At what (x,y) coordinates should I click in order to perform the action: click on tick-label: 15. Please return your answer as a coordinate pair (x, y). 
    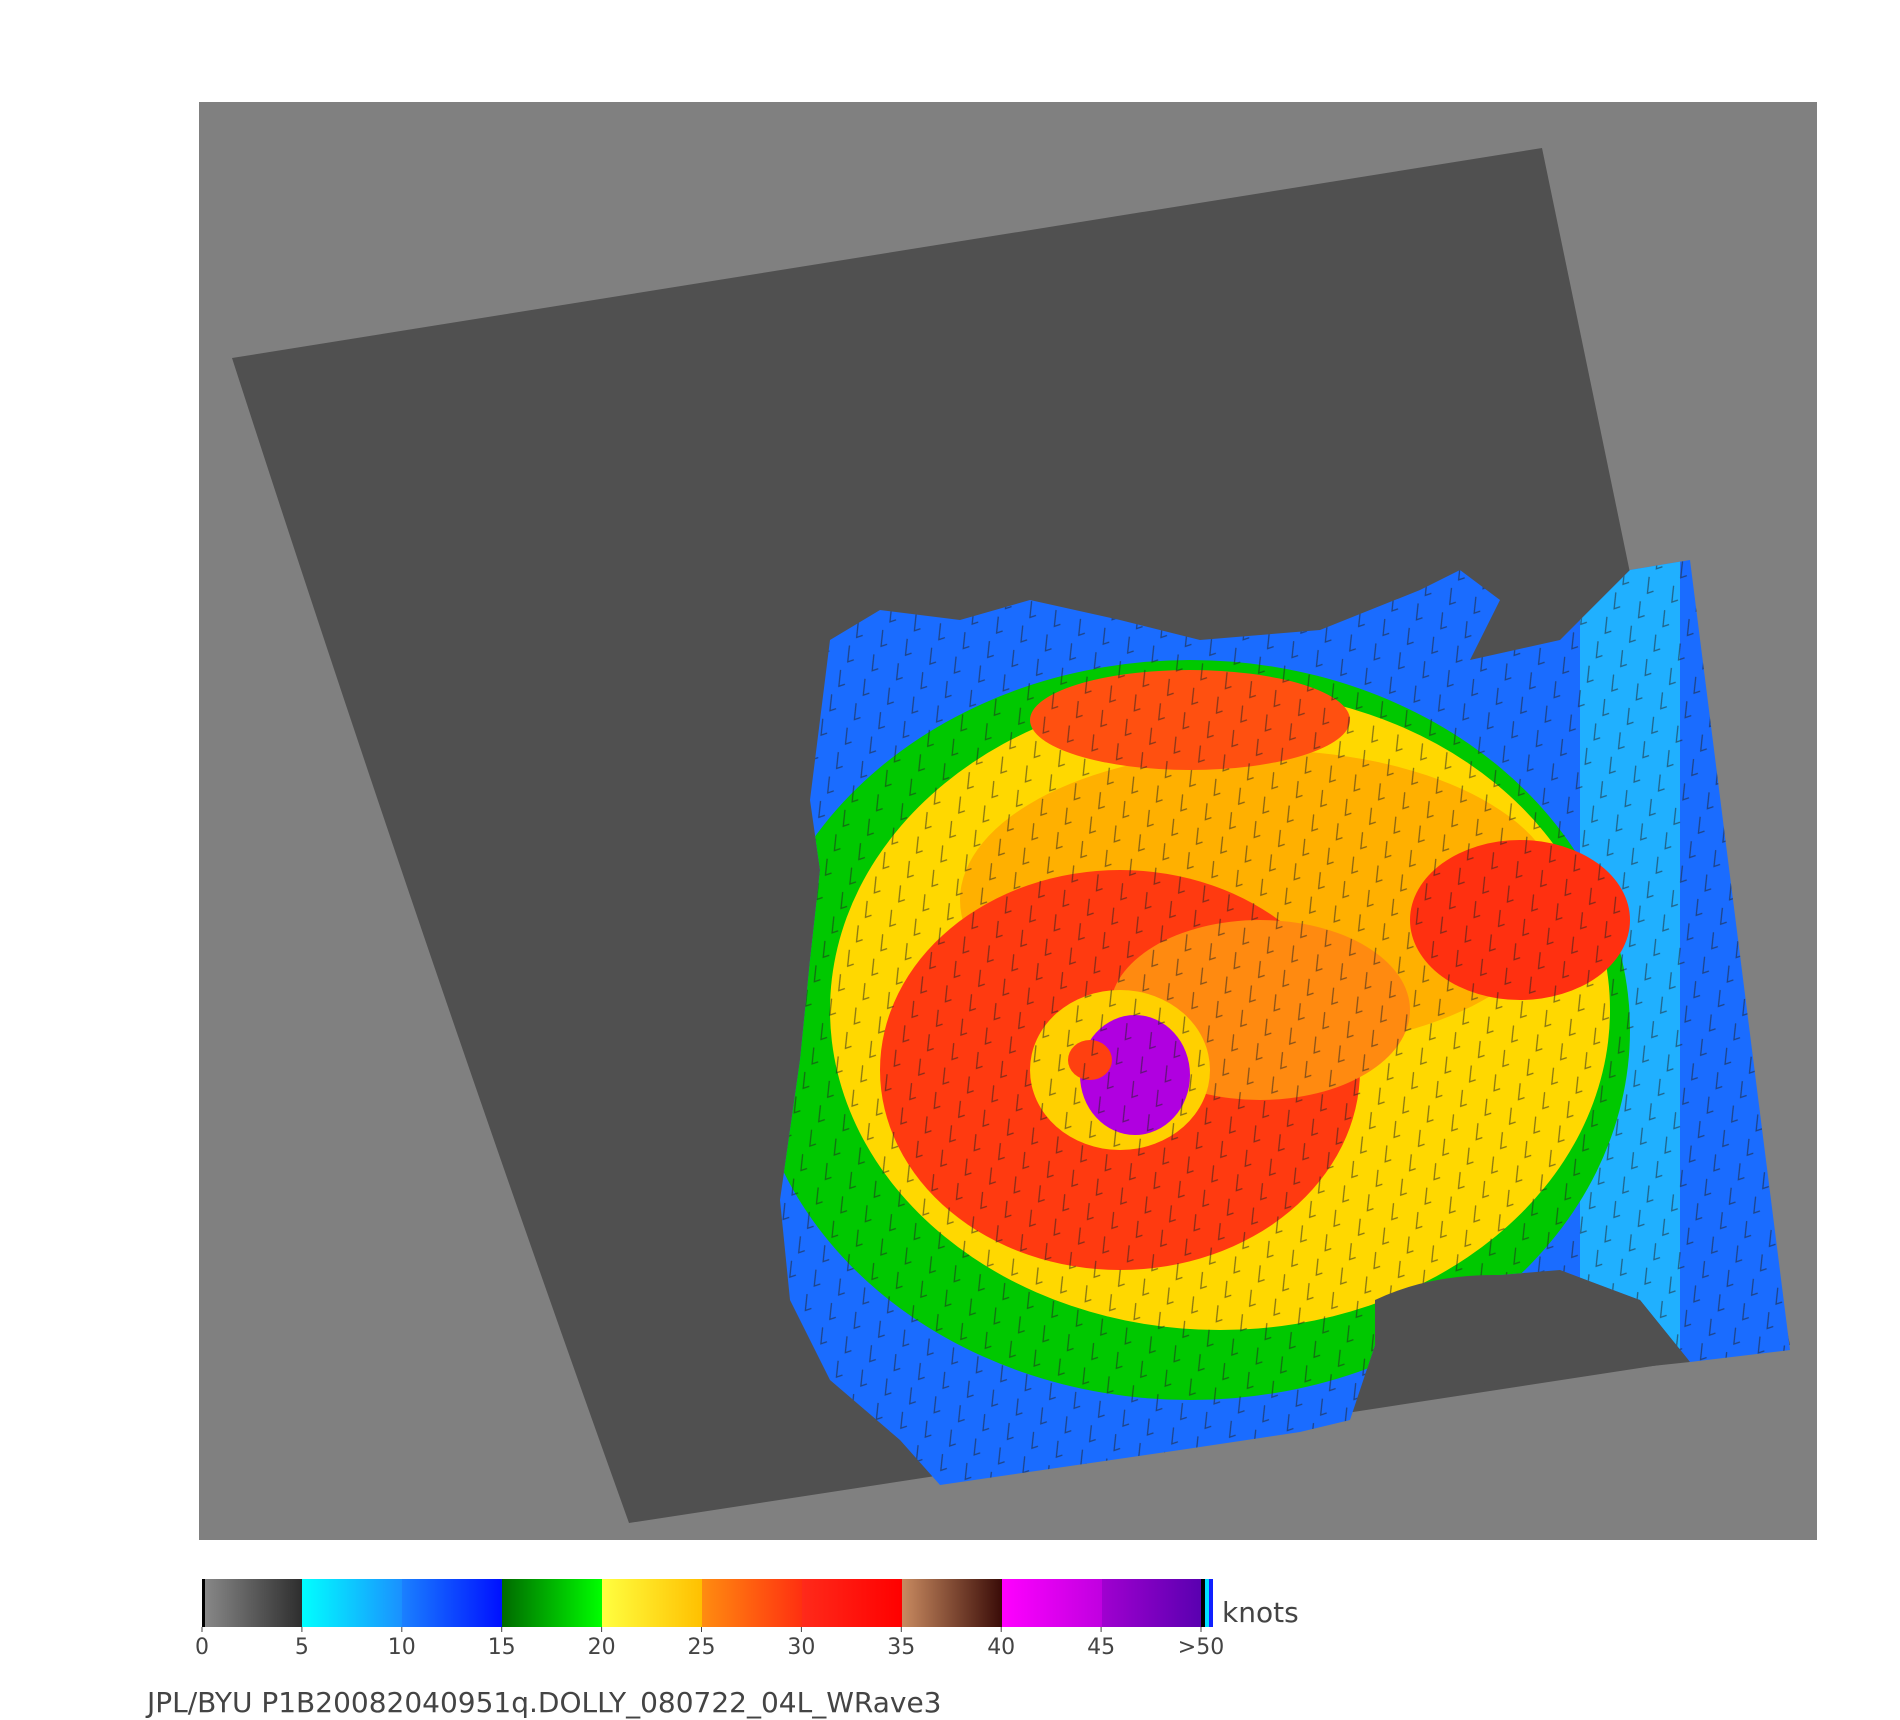
    Looking at the image, I should click on (502, 1647).